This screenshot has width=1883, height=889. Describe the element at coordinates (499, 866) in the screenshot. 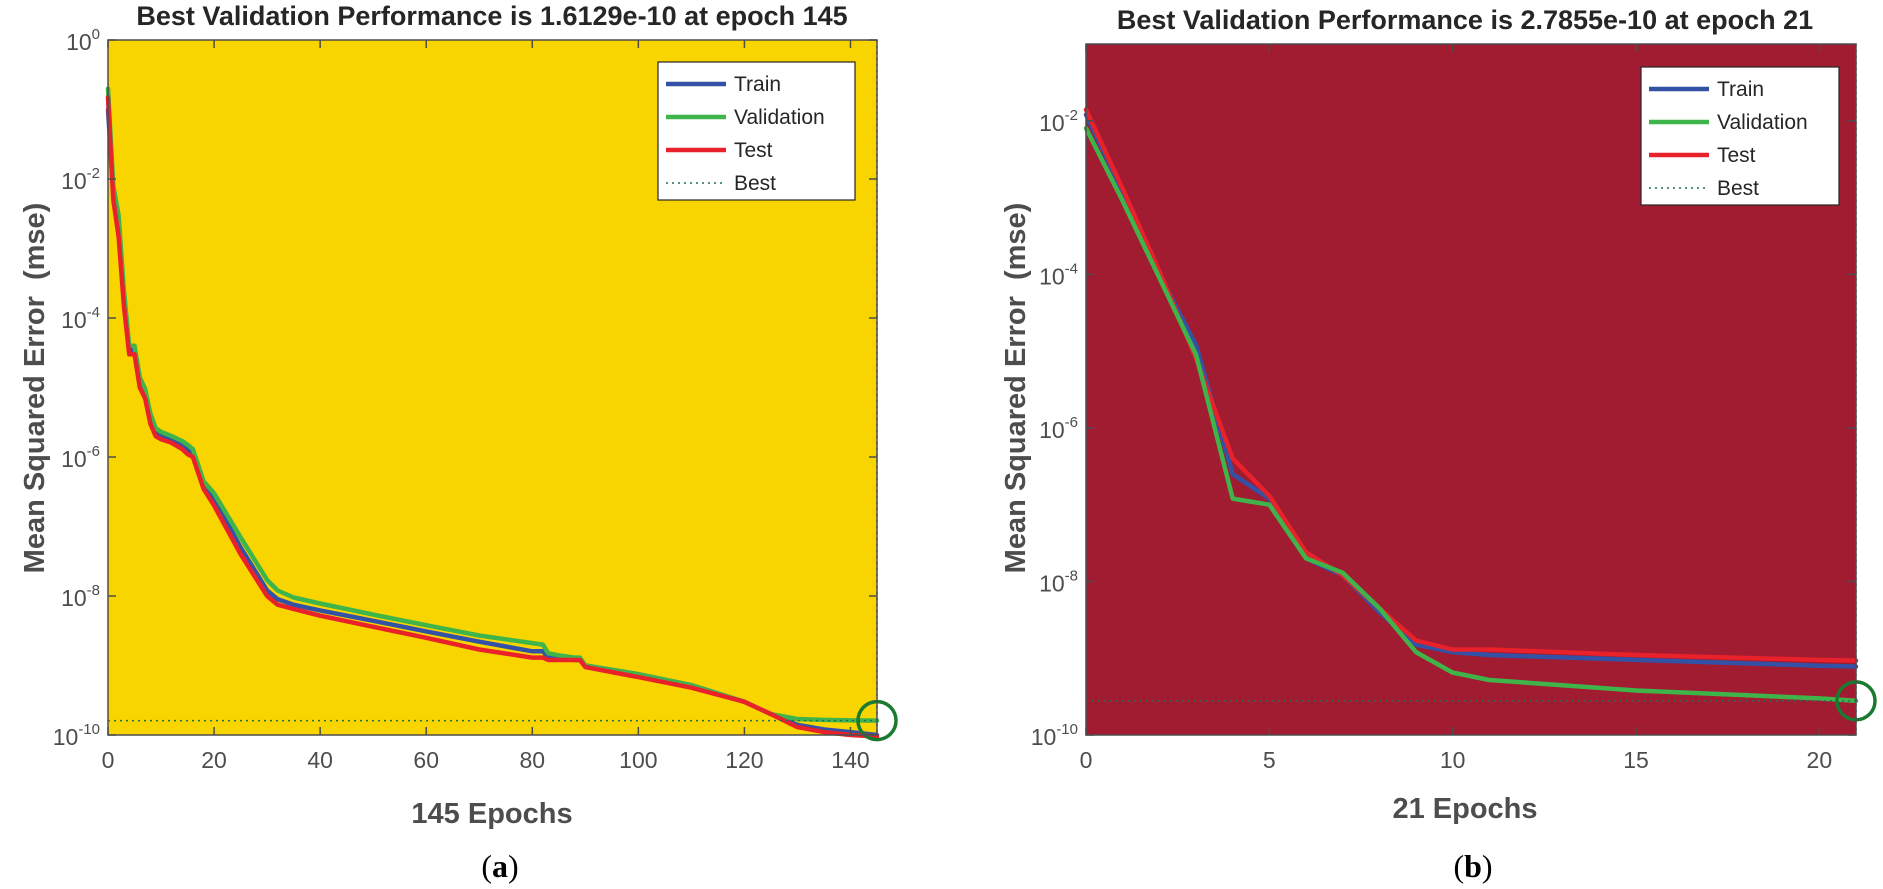

I see `figure-caption: (a)` at that location.